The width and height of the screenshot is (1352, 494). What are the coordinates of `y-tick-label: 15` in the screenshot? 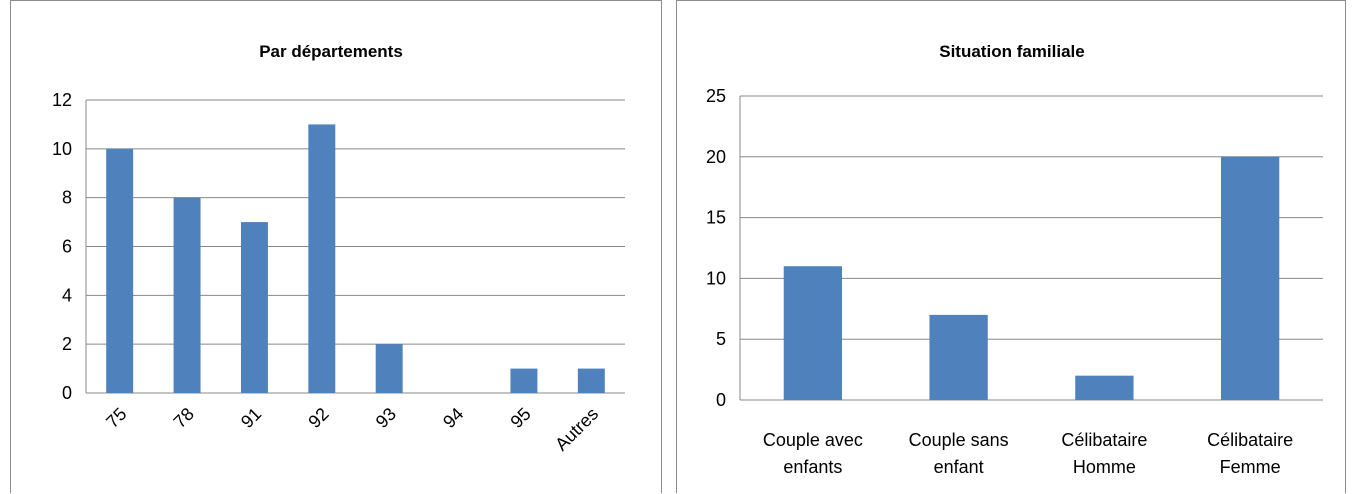 It's located at (716, 218).